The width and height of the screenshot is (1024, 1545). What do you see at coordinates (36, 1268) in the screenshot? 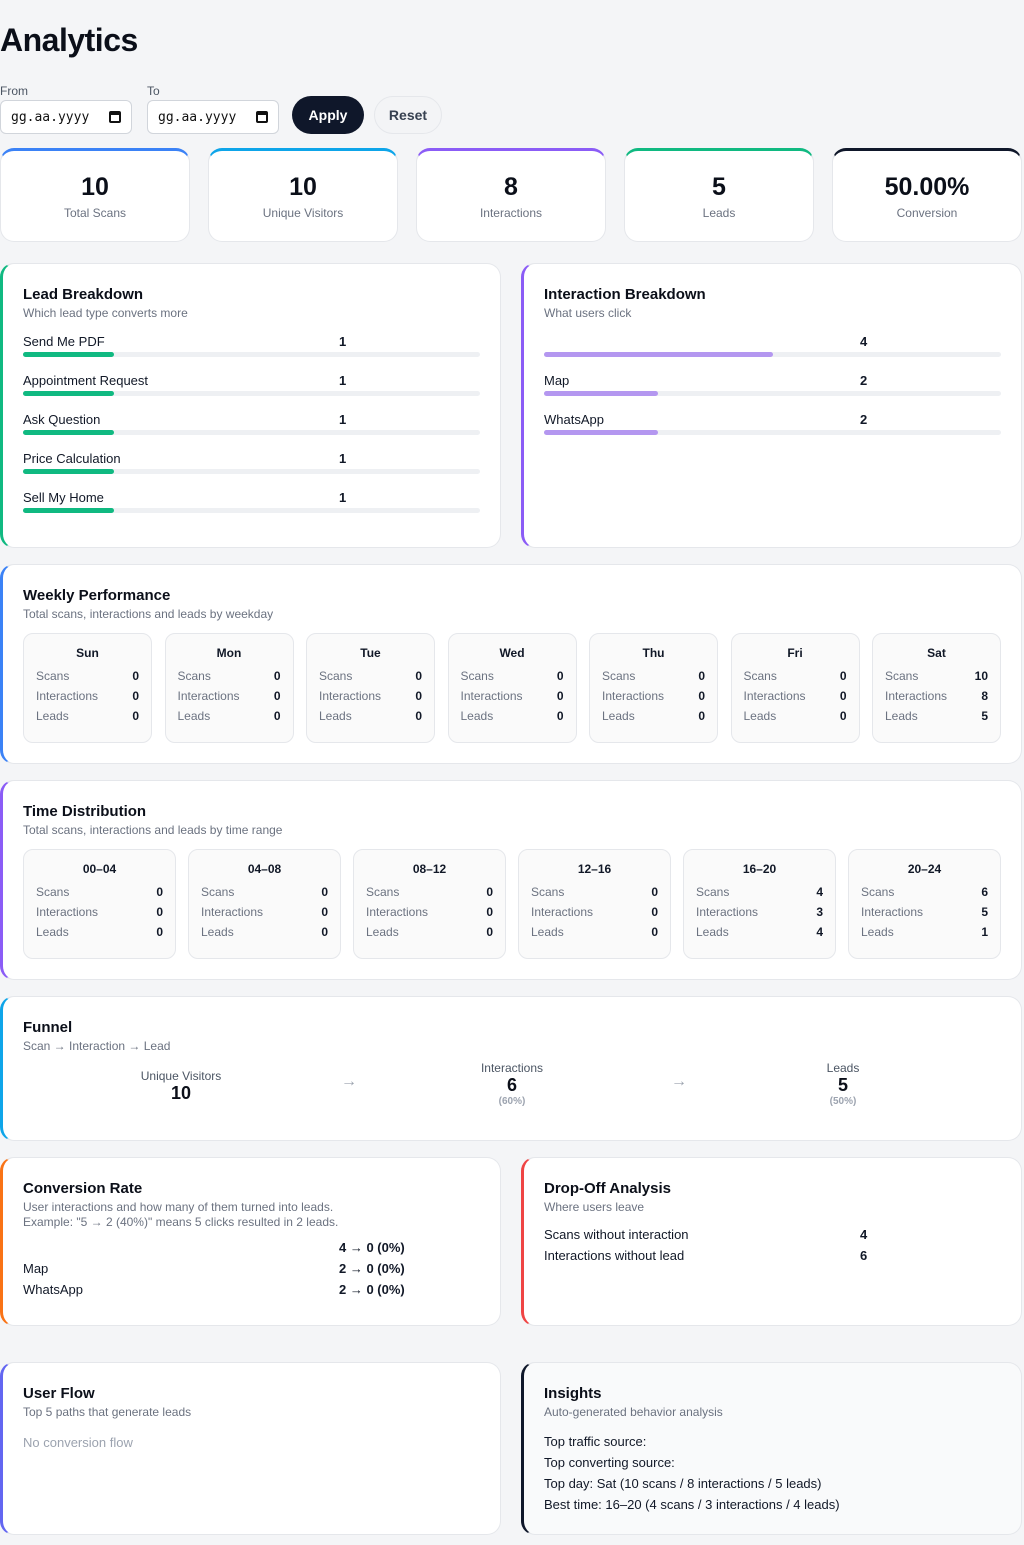
I see `conversion-label: Map` at bounding box center [36, 1268].